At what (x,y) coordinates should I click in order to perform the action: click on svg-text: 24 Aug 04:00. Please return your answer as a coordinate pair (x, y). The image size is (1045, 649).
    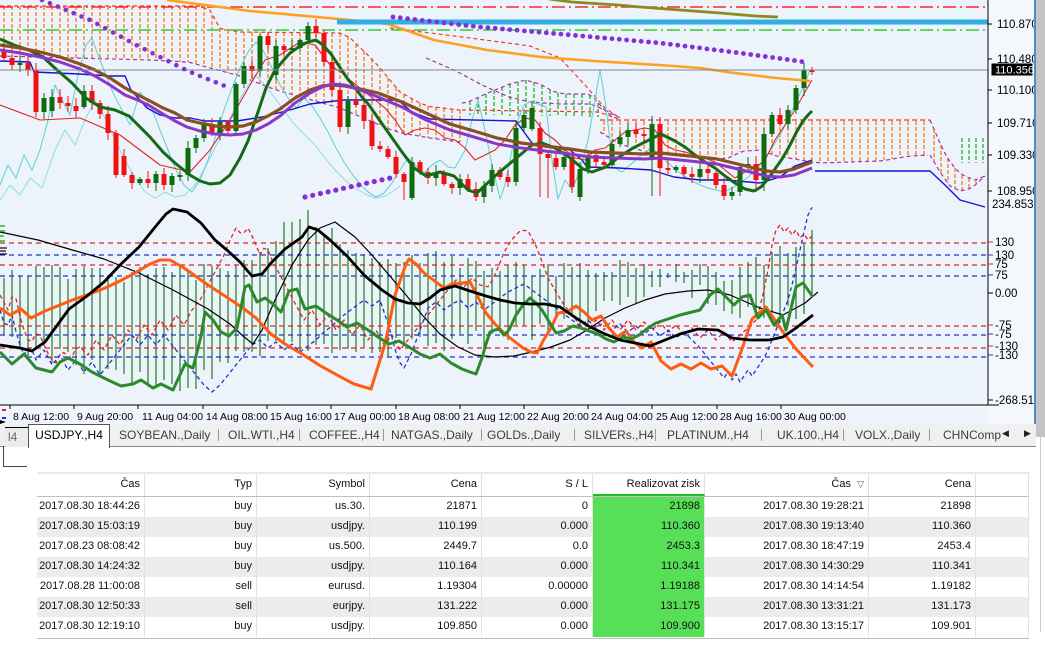
    Looking at the image, I should click on (622, 417).